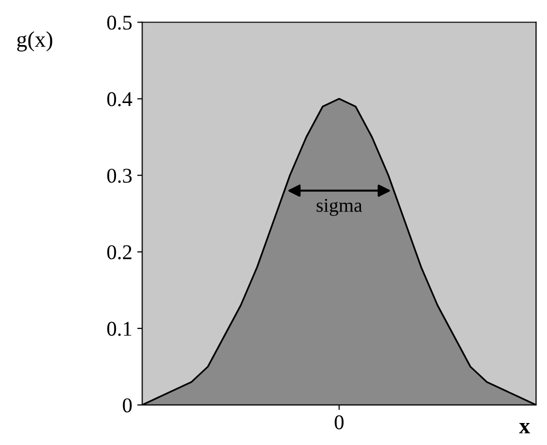 Image resolution: width=547 pixels, height=445 pixels. Describe the element at coordinates (119, 23) in the screenshot. I see `y-tick-label: 0.5` at that location.